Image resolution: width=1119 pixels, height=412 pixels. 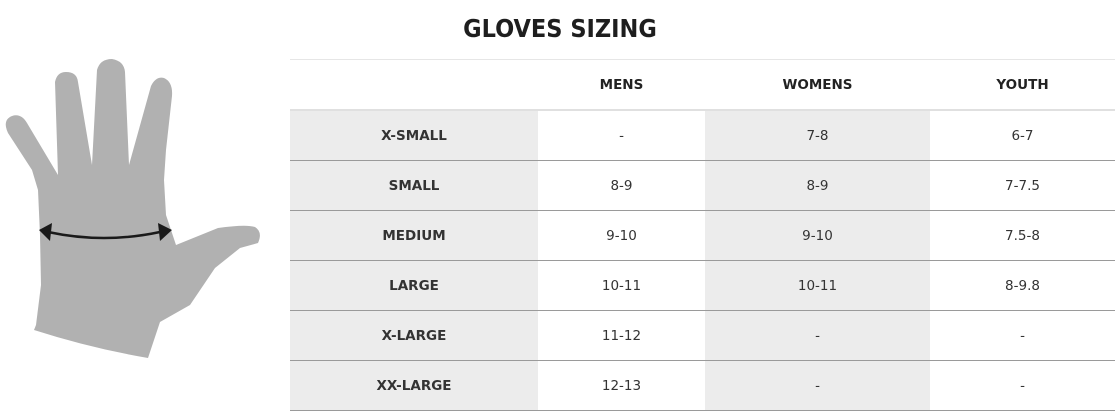 What do you see at coordinates (702, 335) in the screenshot?
I see `table-row: X-LARGE 11-12 - -` at bounding box center [702, 335].